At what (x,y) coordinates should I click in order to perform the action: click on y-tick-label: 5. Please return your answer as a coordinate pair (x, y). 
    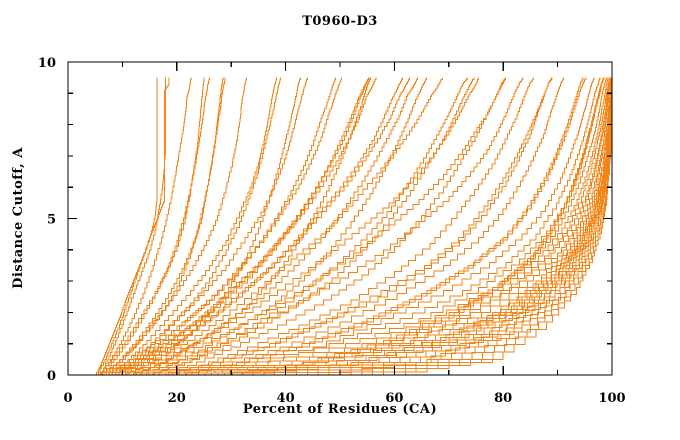
    Looking at the image, I should click on (51, 220).